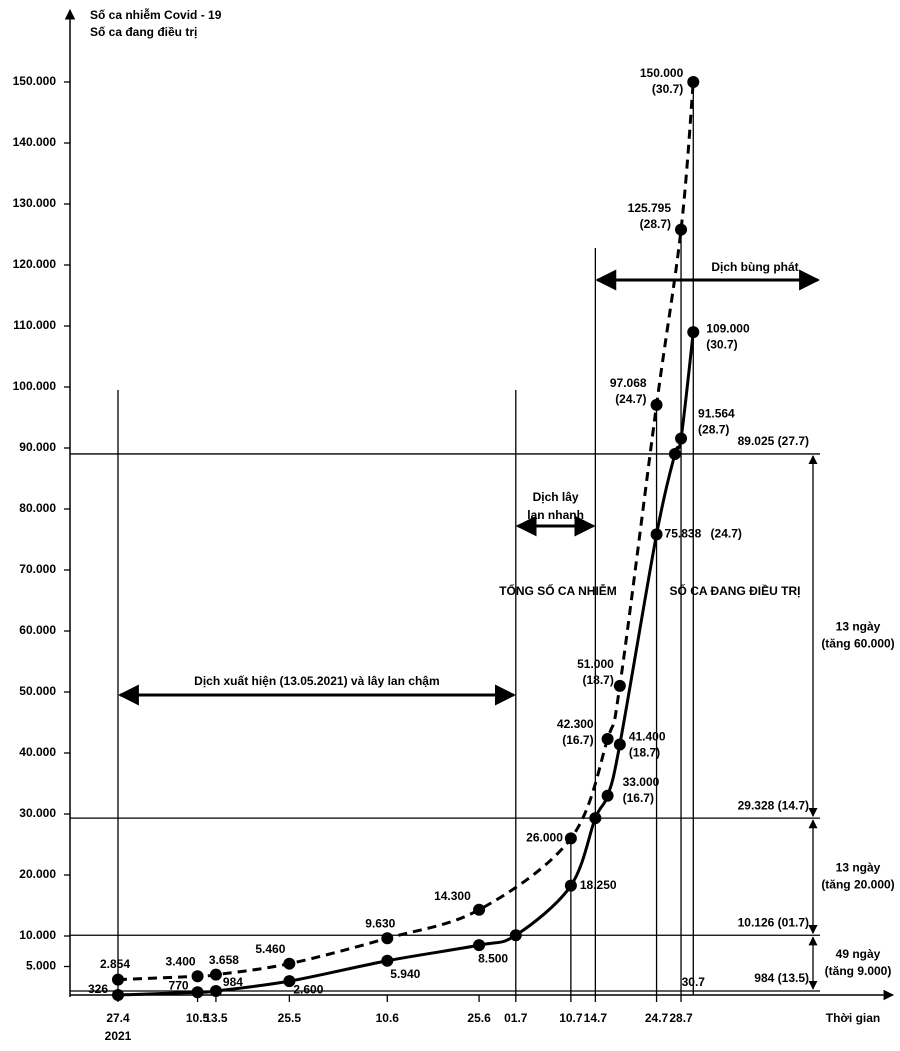 This screenshot has height=1051, width=900. I want to click on x-tick-label: 25.5, so click(290, 1018).